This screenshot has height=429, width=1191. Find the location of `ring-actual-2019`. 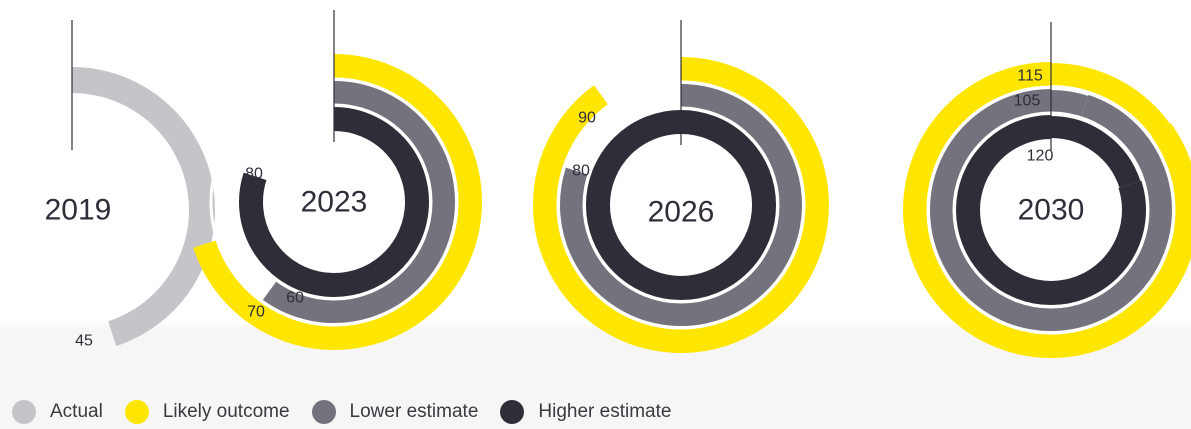

ring-actual-2019 is located at coordinates (143, 206).